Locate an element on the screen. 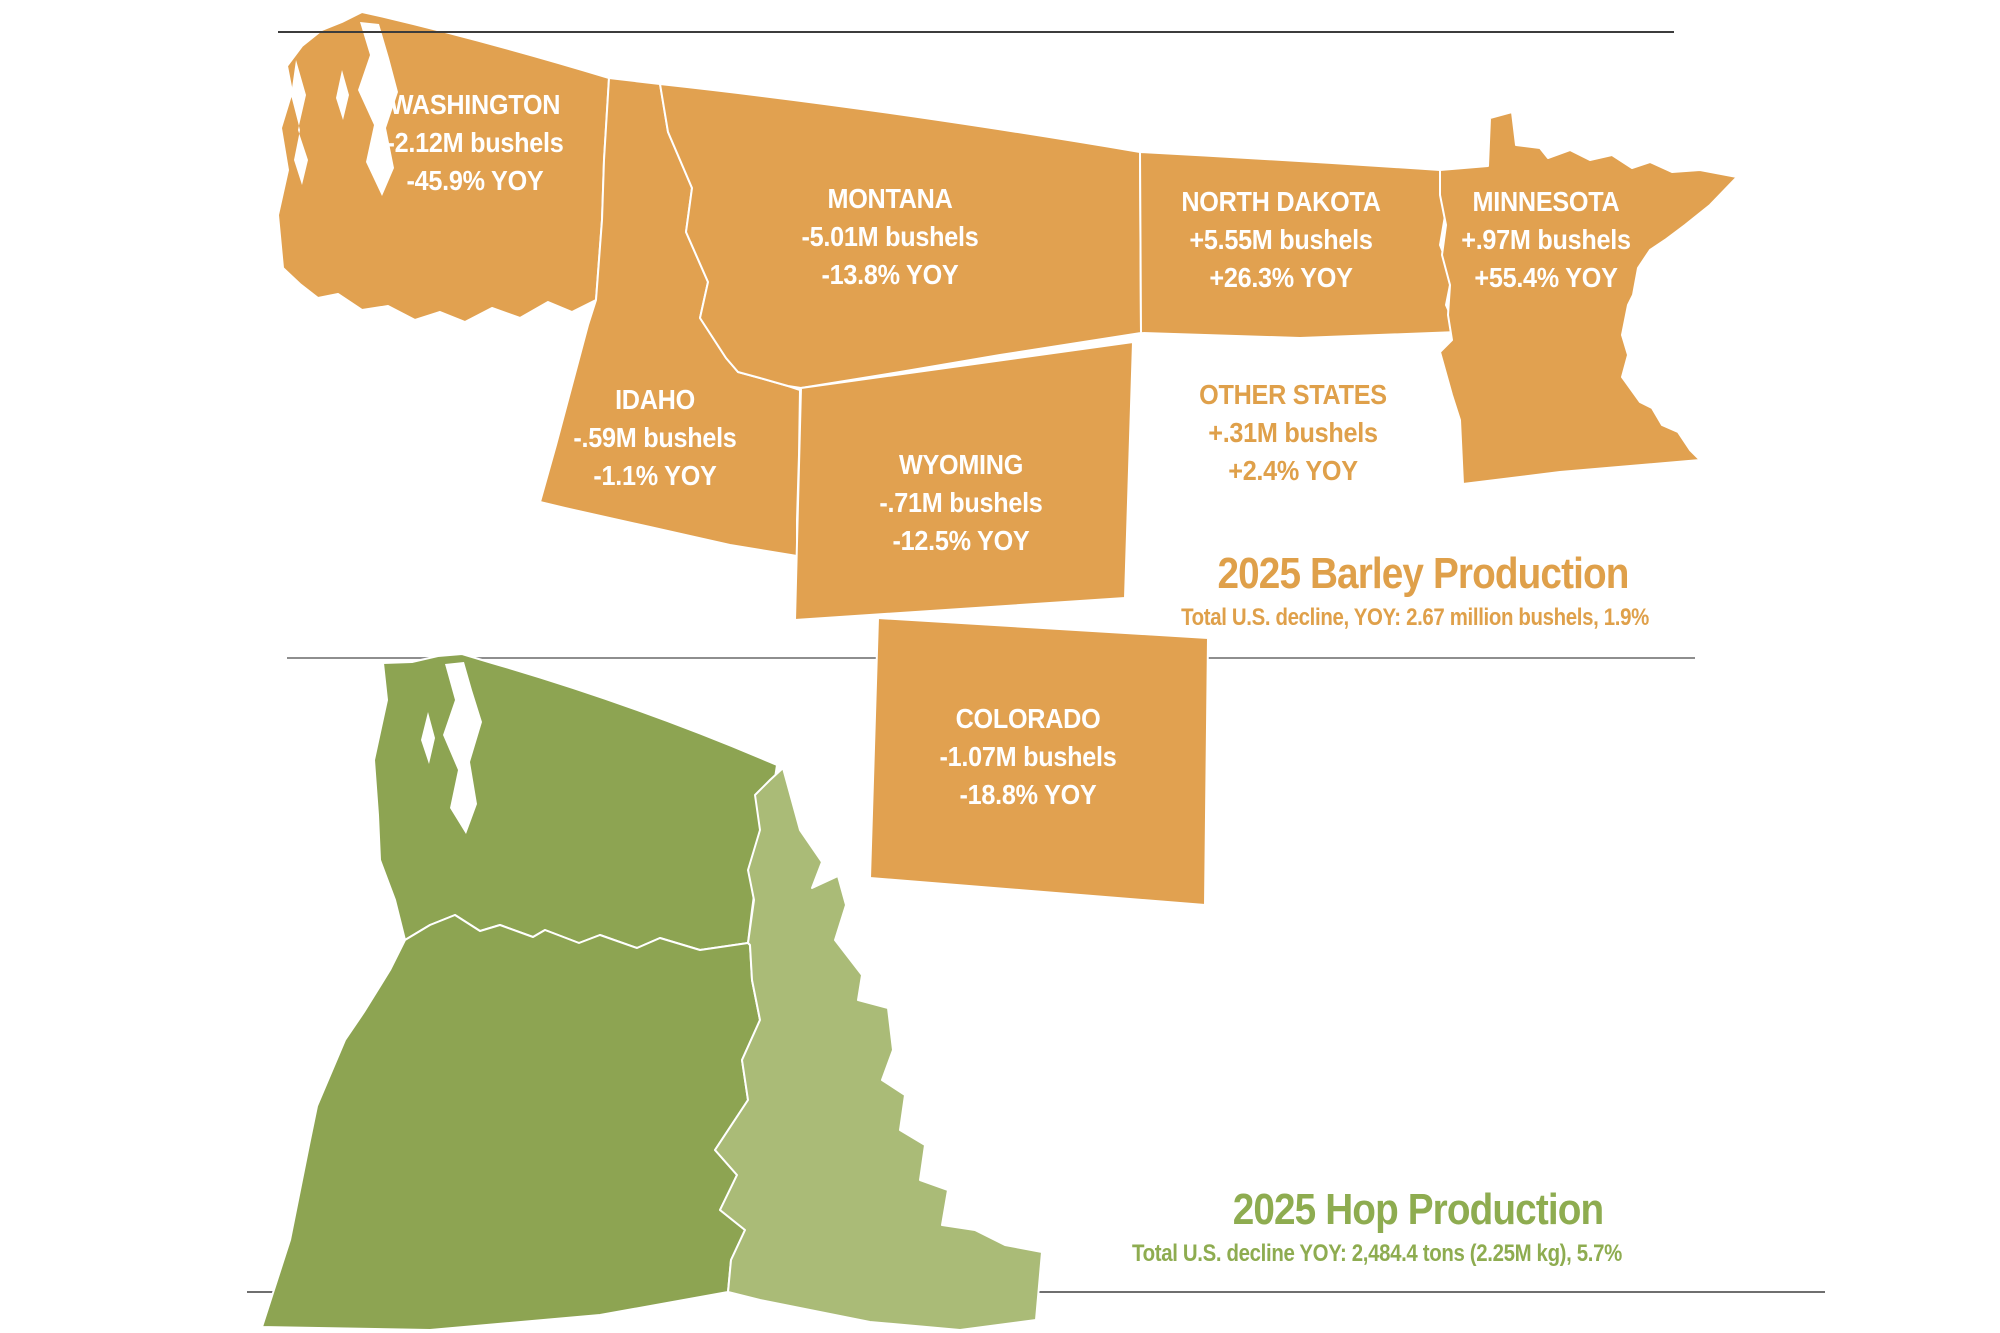 The height and width of the screenshot is (1333, 2000). state-name: NORTH DAKOTA is located at coordinates (1281, 201).